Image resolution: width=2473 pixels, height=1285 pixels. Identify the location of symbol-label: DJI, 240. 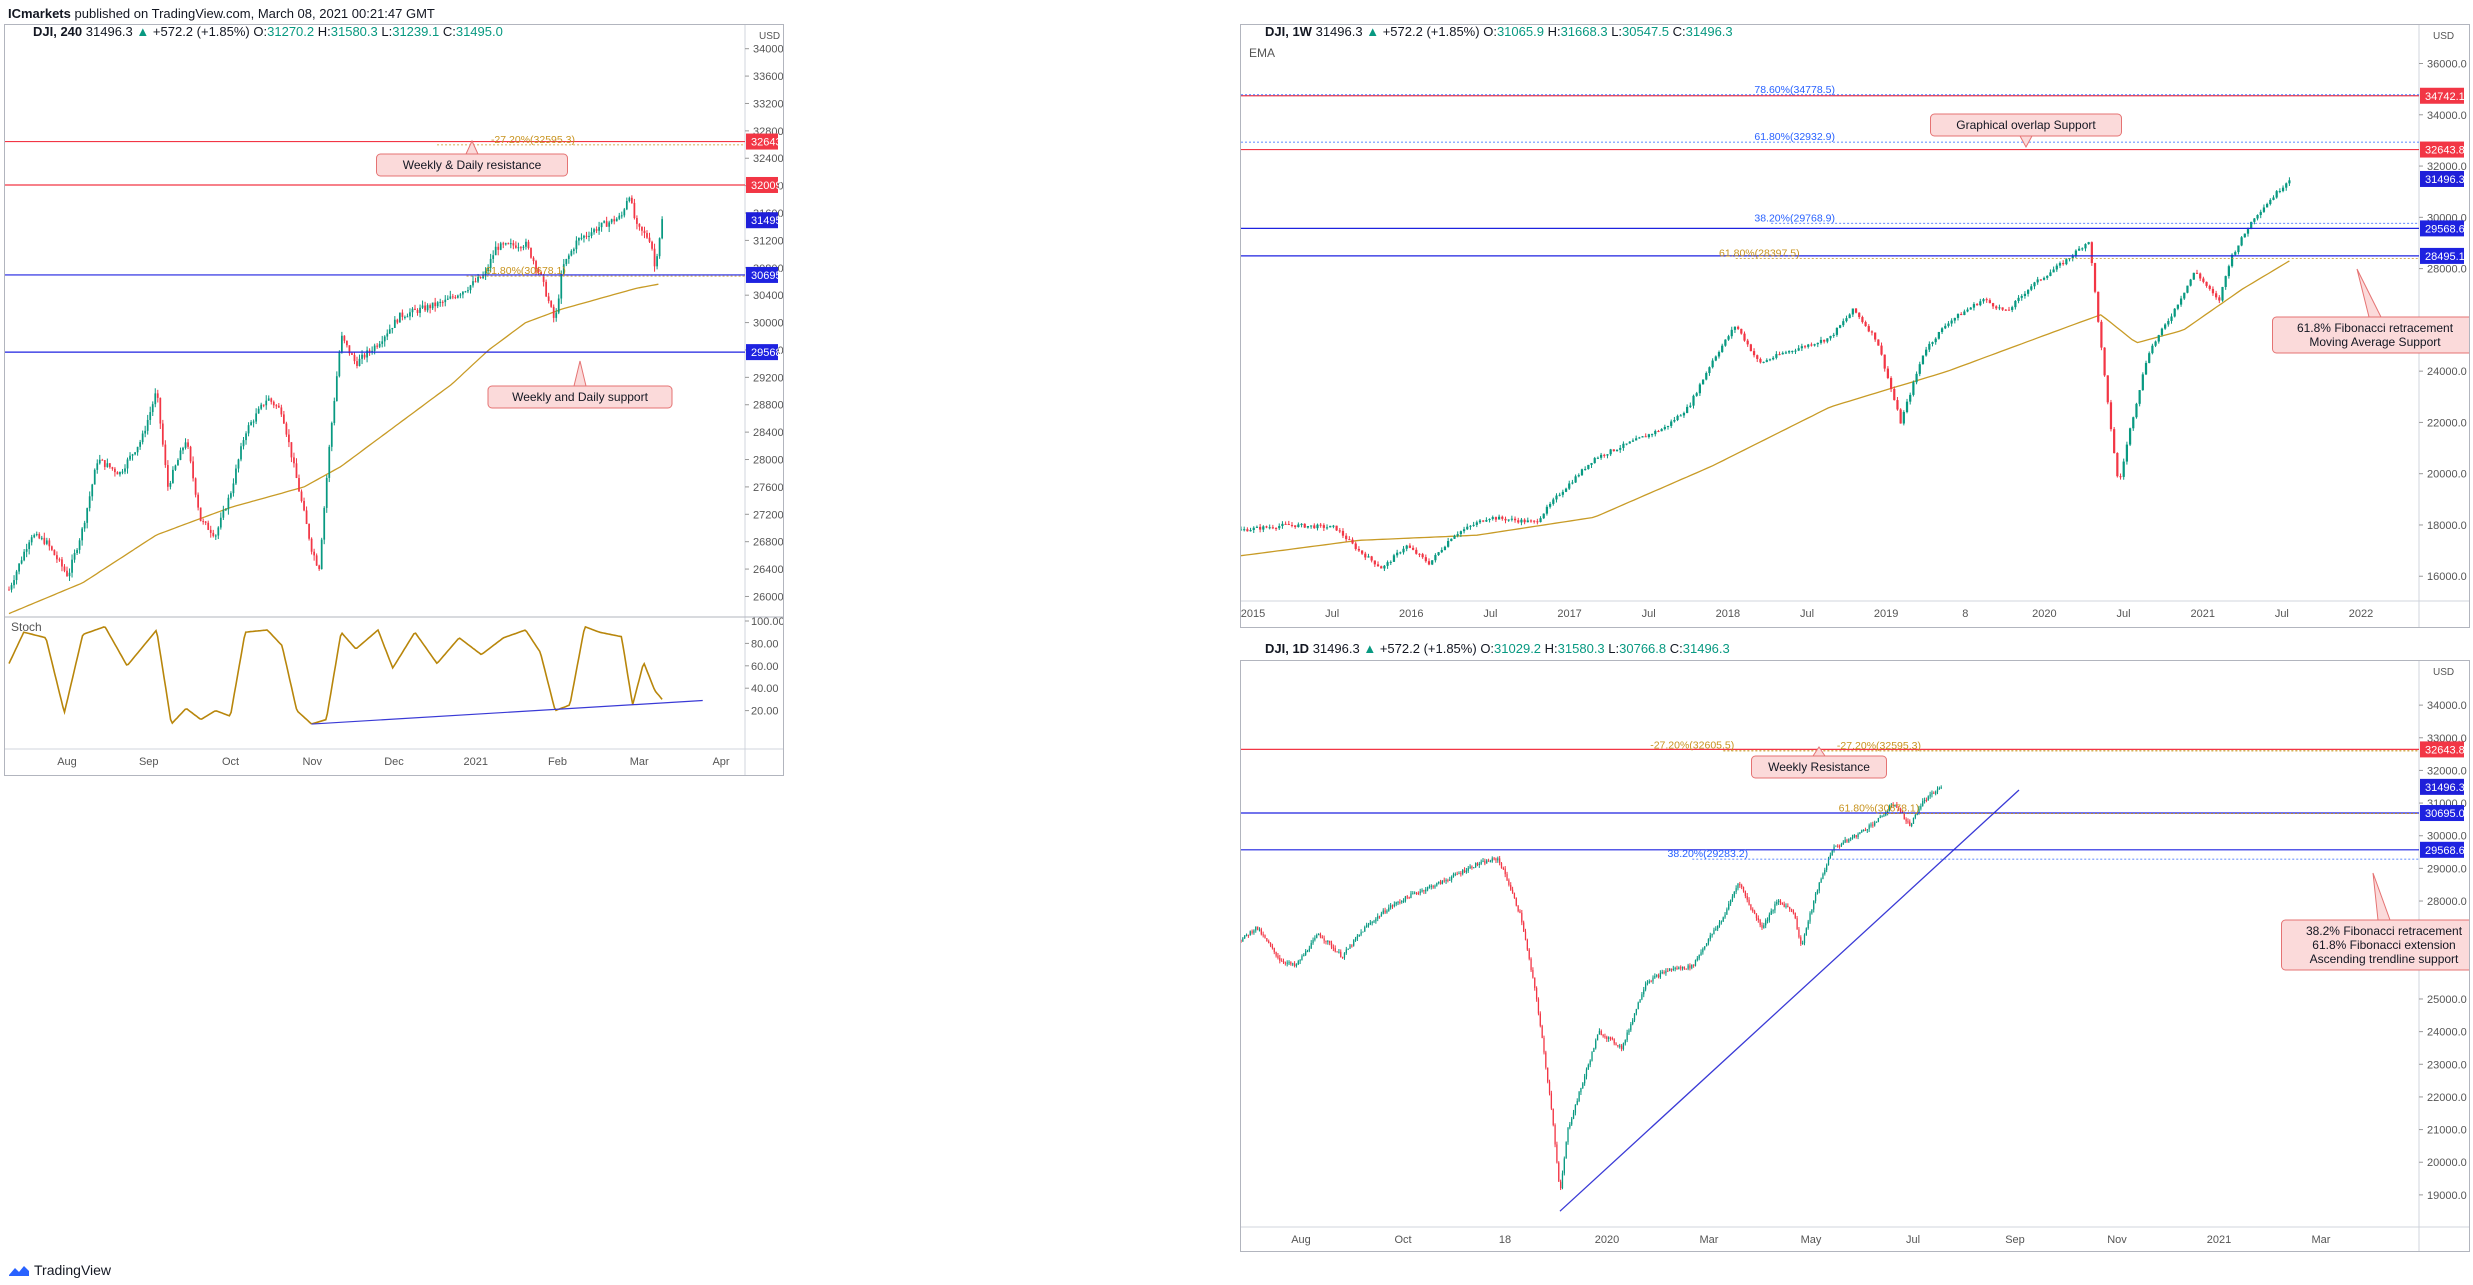
(58, 31).